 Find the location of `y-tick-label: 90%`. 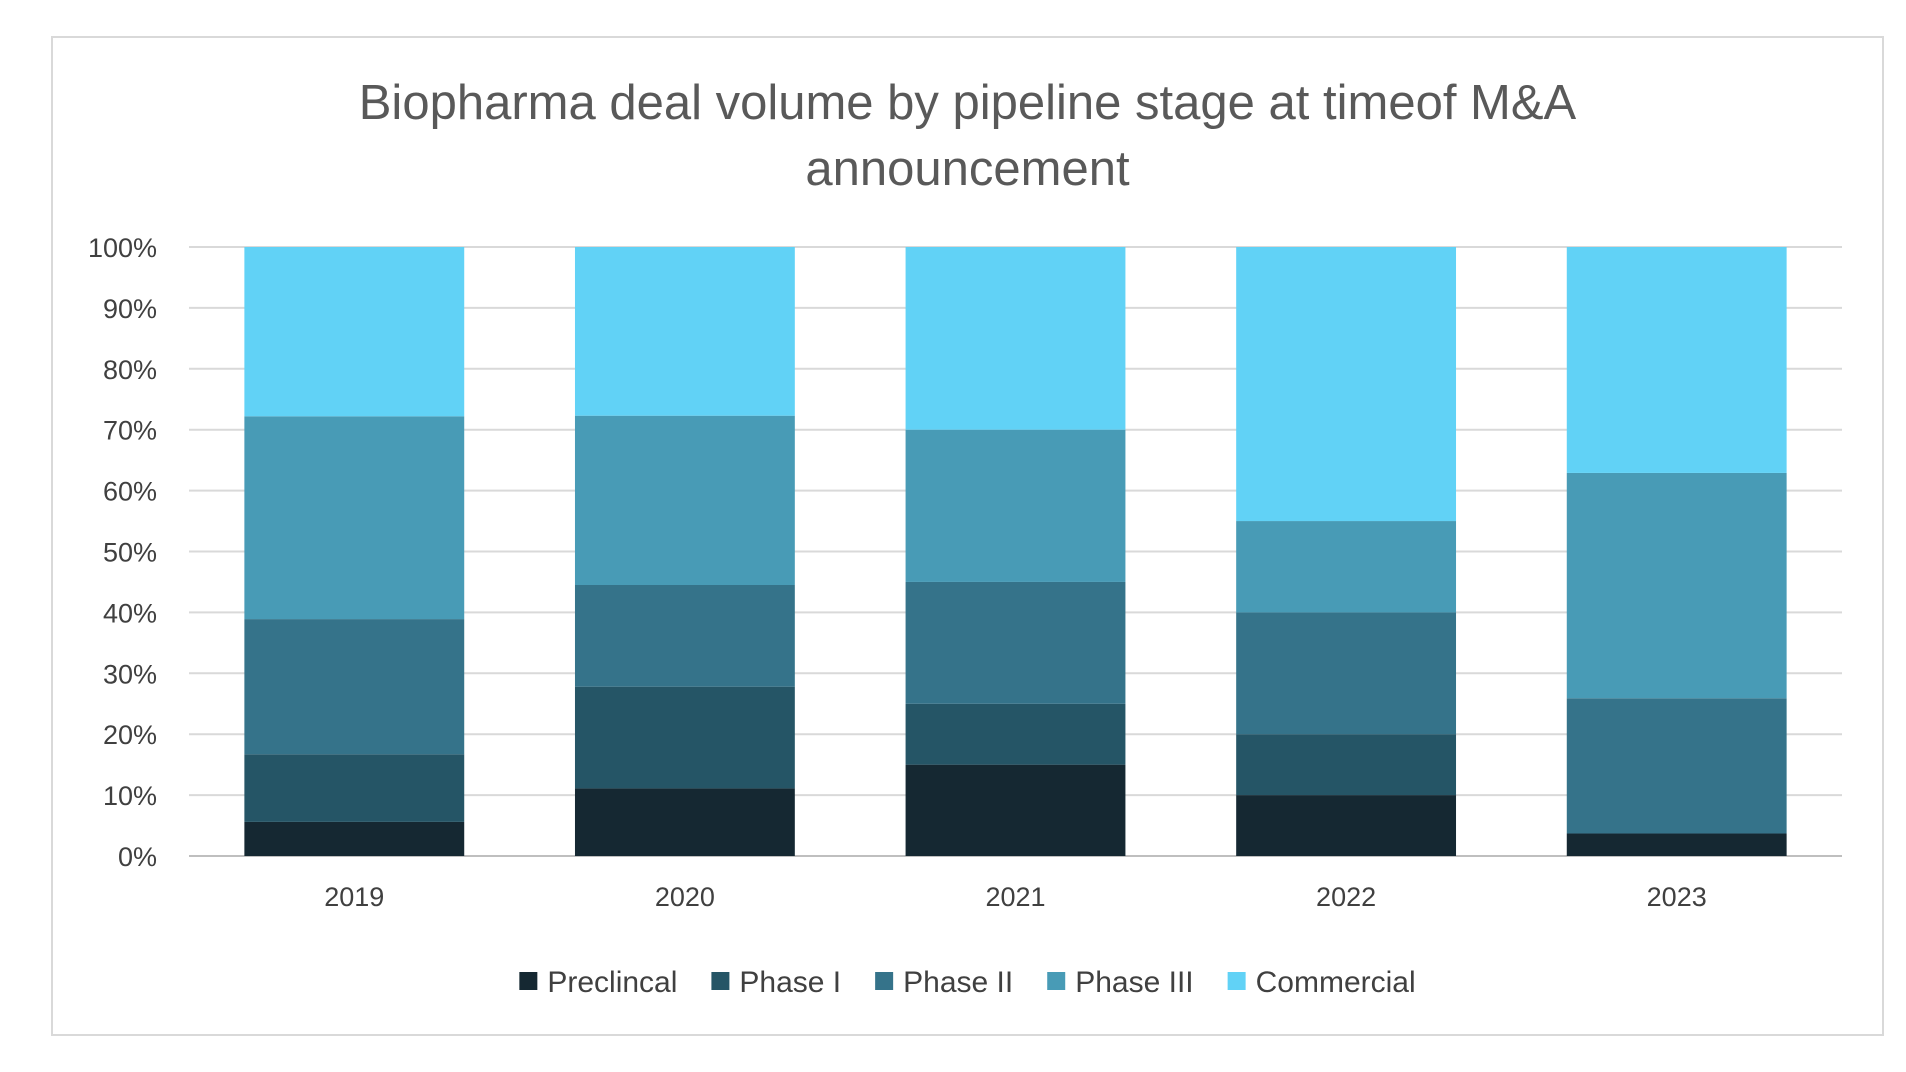

y-tick-label: 90% is located at coordinates (130, 309).